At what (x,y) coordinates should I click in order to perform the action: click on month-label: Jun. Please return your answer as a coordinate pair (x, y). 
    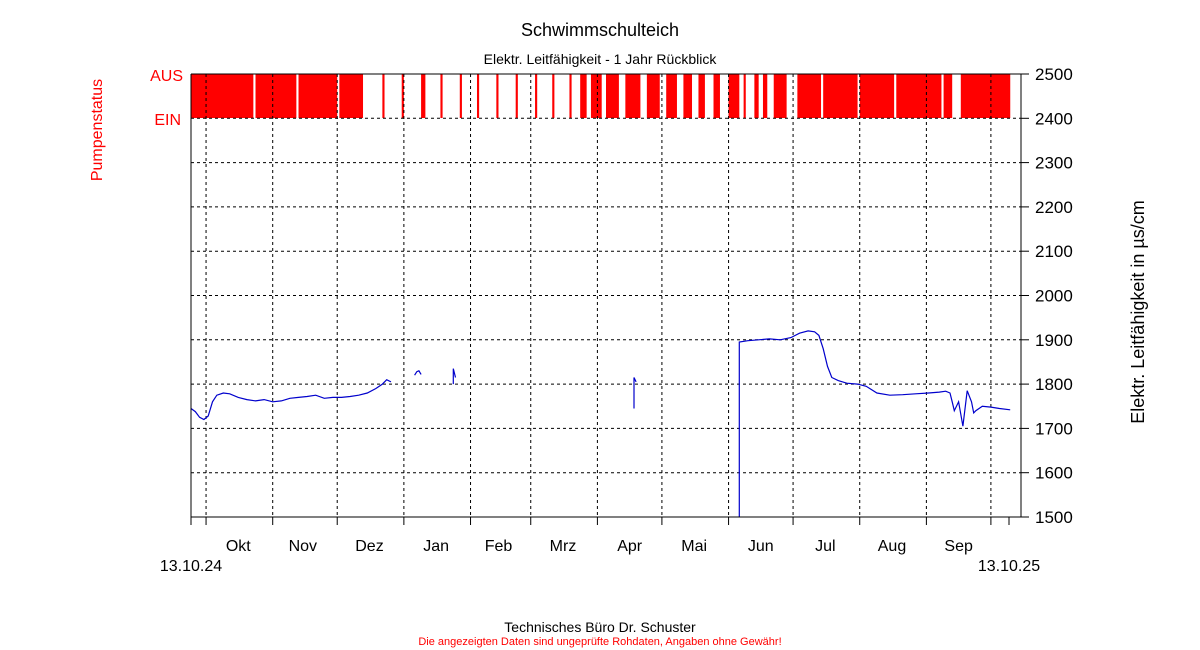
    Looking at the image, I should click on (761, 546).